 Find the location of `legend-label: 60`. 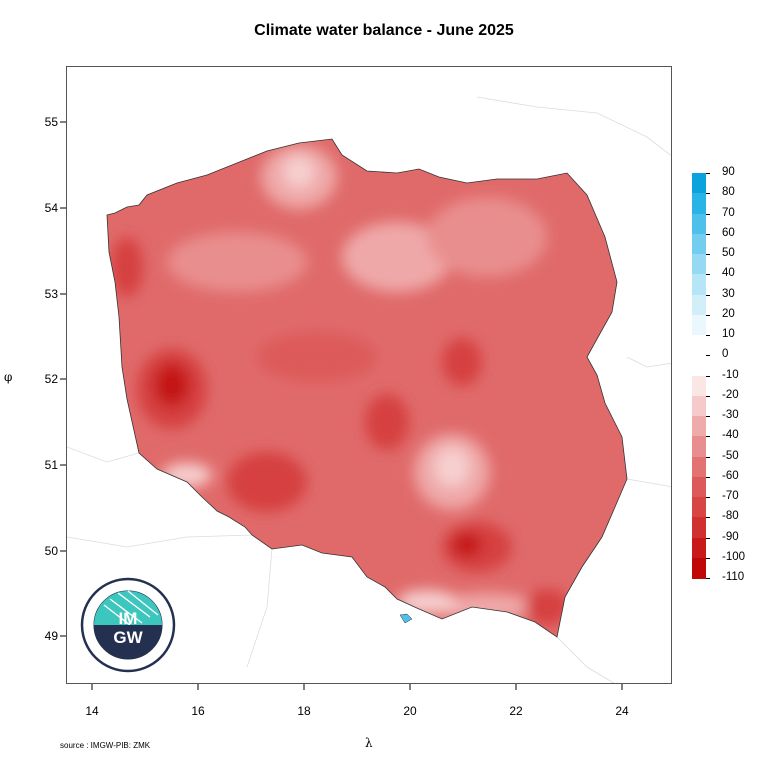

legend-label: 60 is located at coordinates (728, 232).